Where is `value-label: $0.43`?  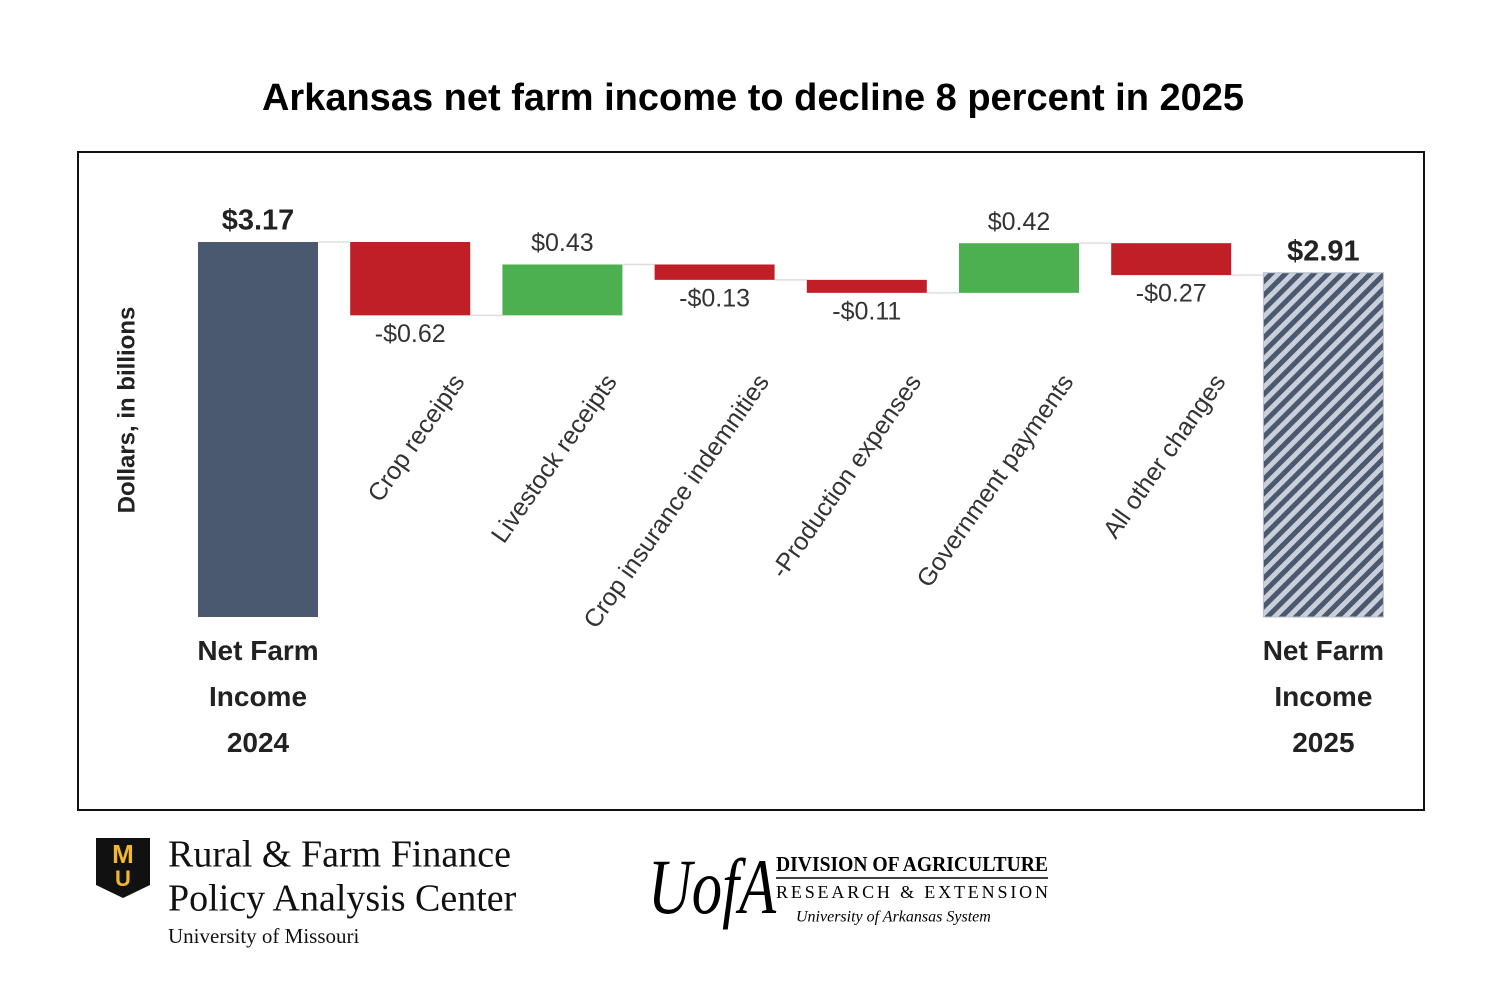 value-label: $0.43 is located at coordinates (562, 243).